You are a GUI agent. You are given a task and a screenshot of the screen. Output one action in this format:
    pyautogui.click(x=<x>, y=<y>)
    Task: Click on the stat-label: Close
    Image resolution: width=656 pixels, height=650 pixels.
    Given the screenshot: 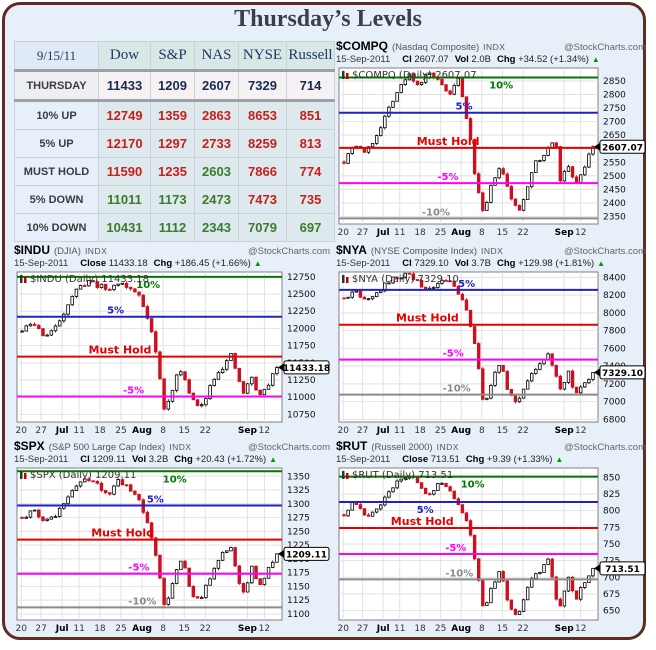 What is the action you would take?
    pyautogui.click(x=415, y=459)
    